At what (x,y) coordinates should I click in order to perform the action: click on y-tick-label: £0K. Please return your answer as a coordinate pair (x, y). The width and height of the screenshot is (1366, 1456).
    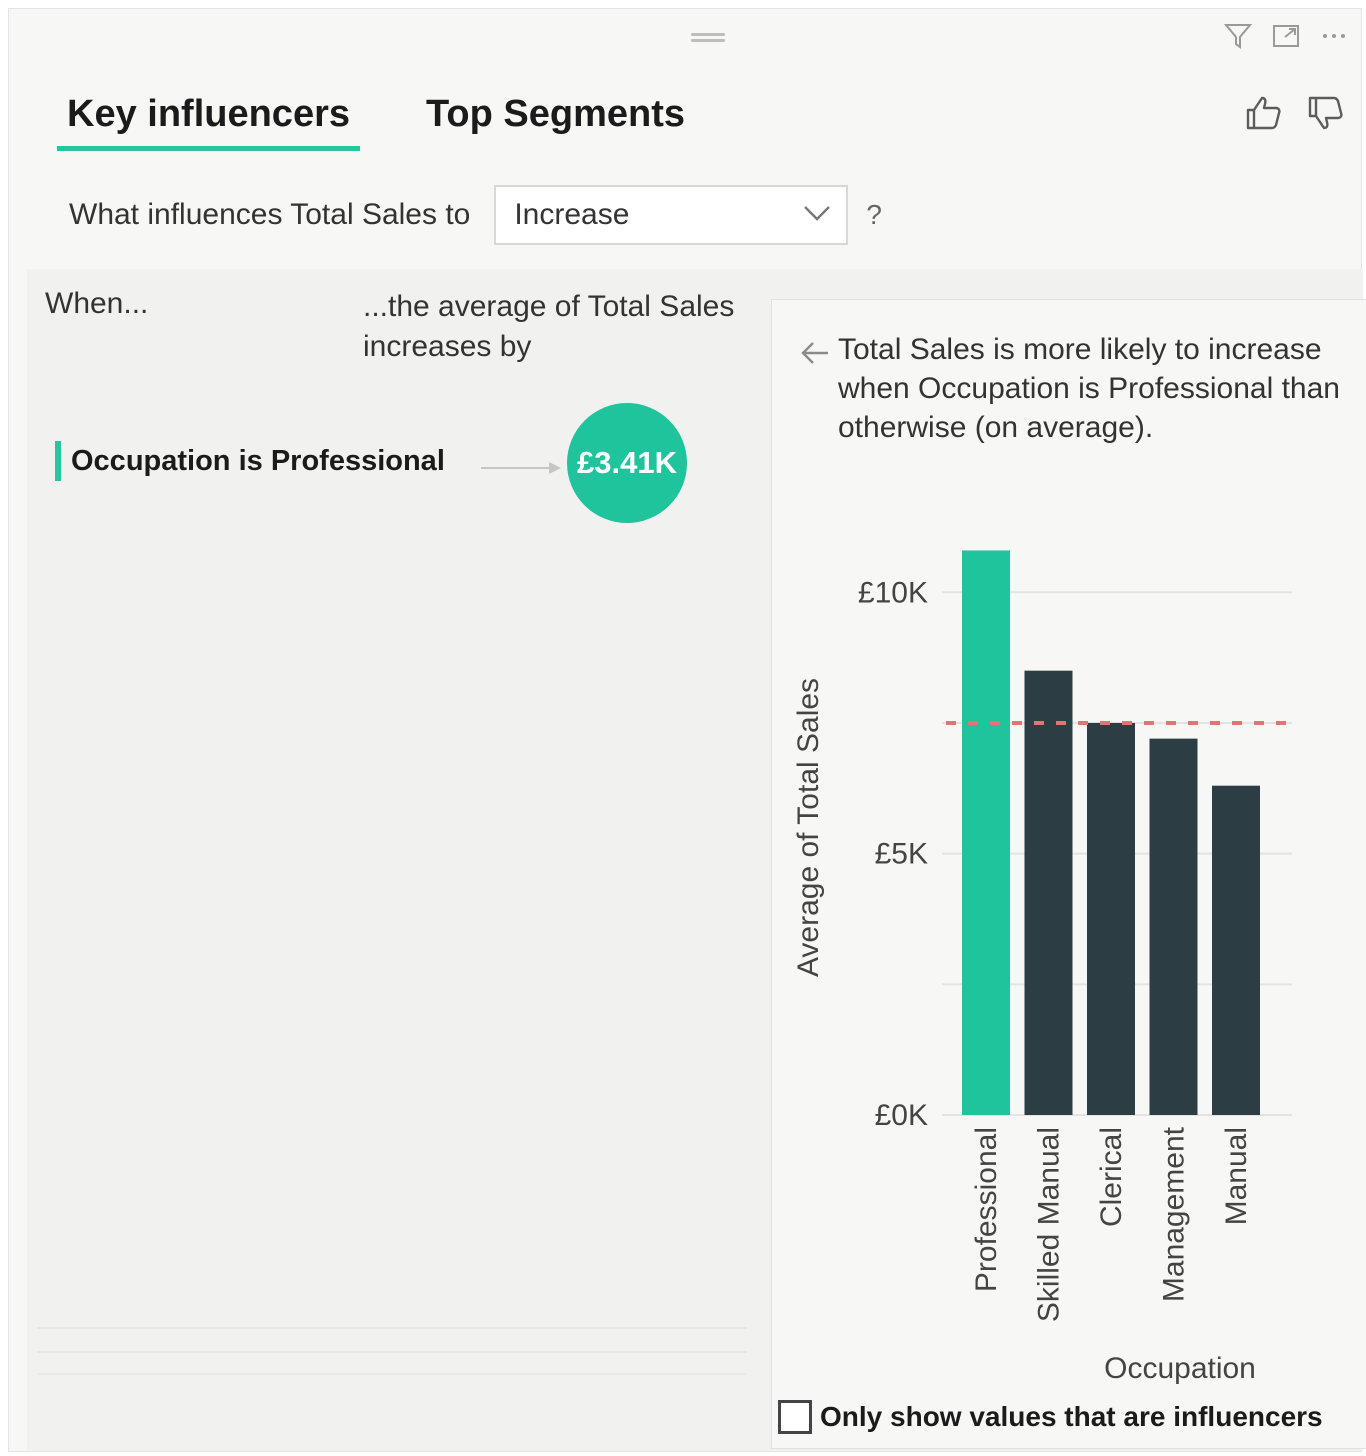
    Looking at the image, I should click on (901, 1115).